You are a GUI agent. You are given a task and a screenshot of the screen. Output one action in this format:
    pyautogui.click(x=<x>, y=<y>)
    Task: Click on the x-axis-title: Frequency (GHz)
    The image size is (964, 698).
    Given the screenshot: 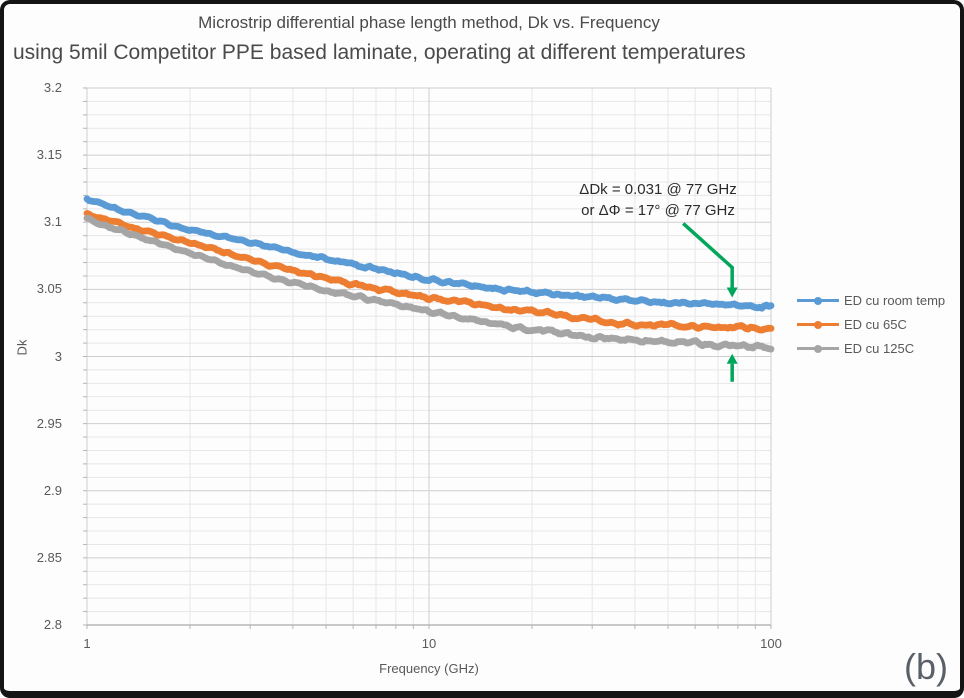 What is the action you would take?
    pyautogui.click(x=429, y=668)
    